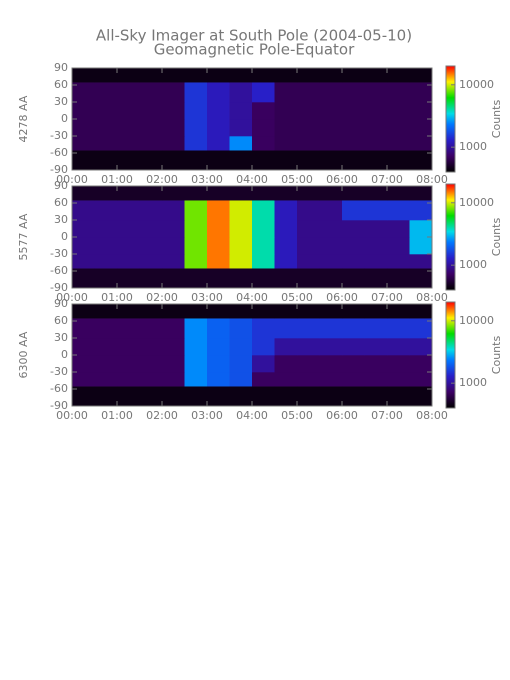 This screenshot has height=680, width=510. Describe the element at coordinates (72, 179) in the screenshot. I see `x-tick-label: 00:00` at that location.